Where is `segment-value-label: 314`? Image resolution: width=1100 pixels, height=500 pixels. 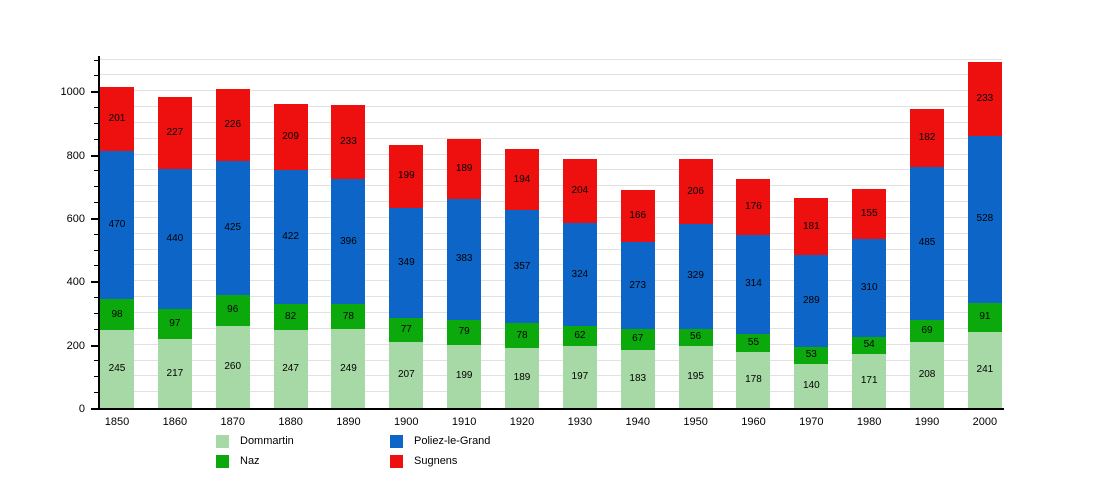 segment-value-label: 314 is located at coordinates (753, 284).